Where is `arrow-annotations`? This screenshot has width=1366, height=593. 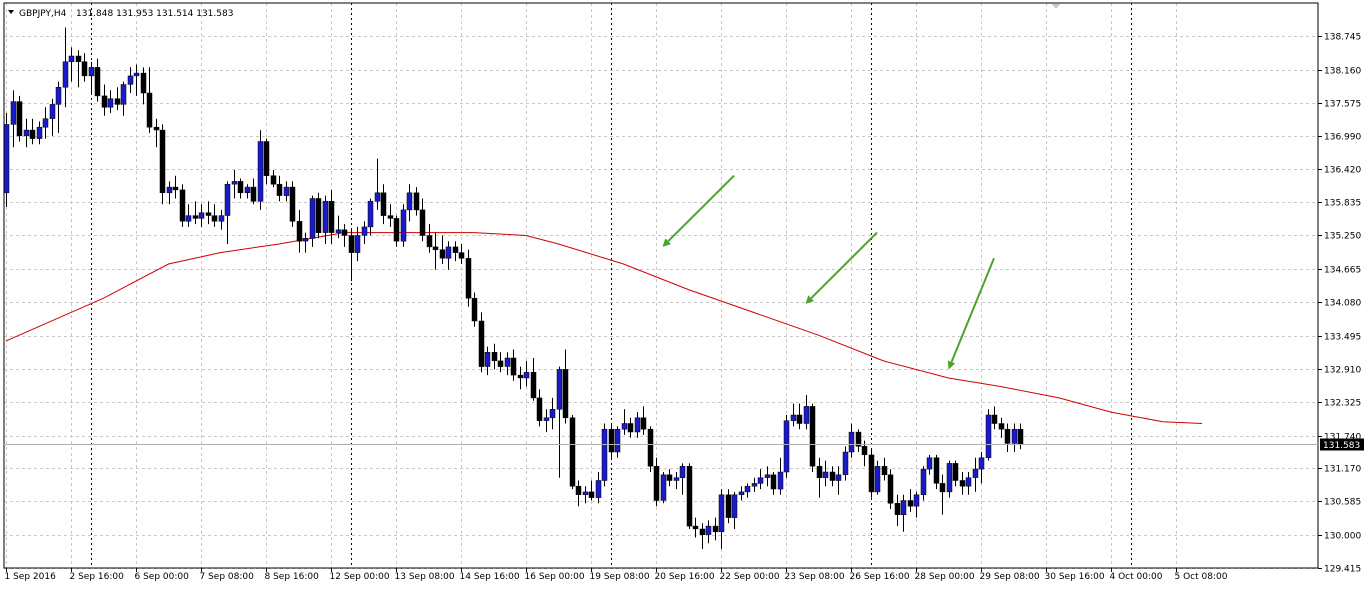 arrow-annotations is located at coordinates (828, 272).